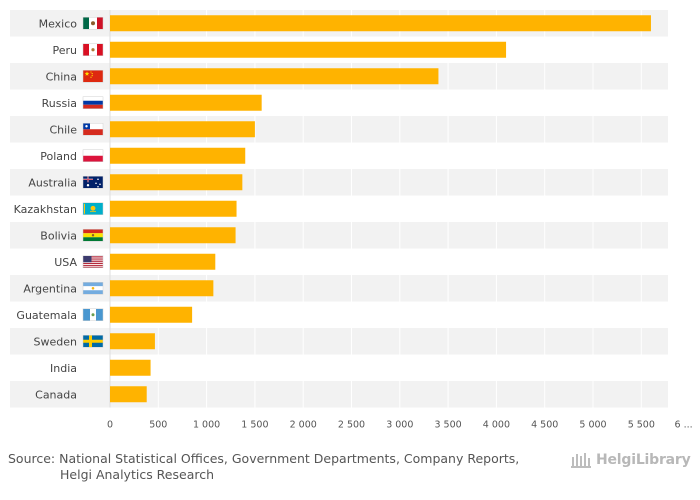 This screenshot has width=700, height=500. What do you see at coordinates (93, 314) in the screenshot?
I see `flag-guatemala-icon` at bounding box center [93, 314].